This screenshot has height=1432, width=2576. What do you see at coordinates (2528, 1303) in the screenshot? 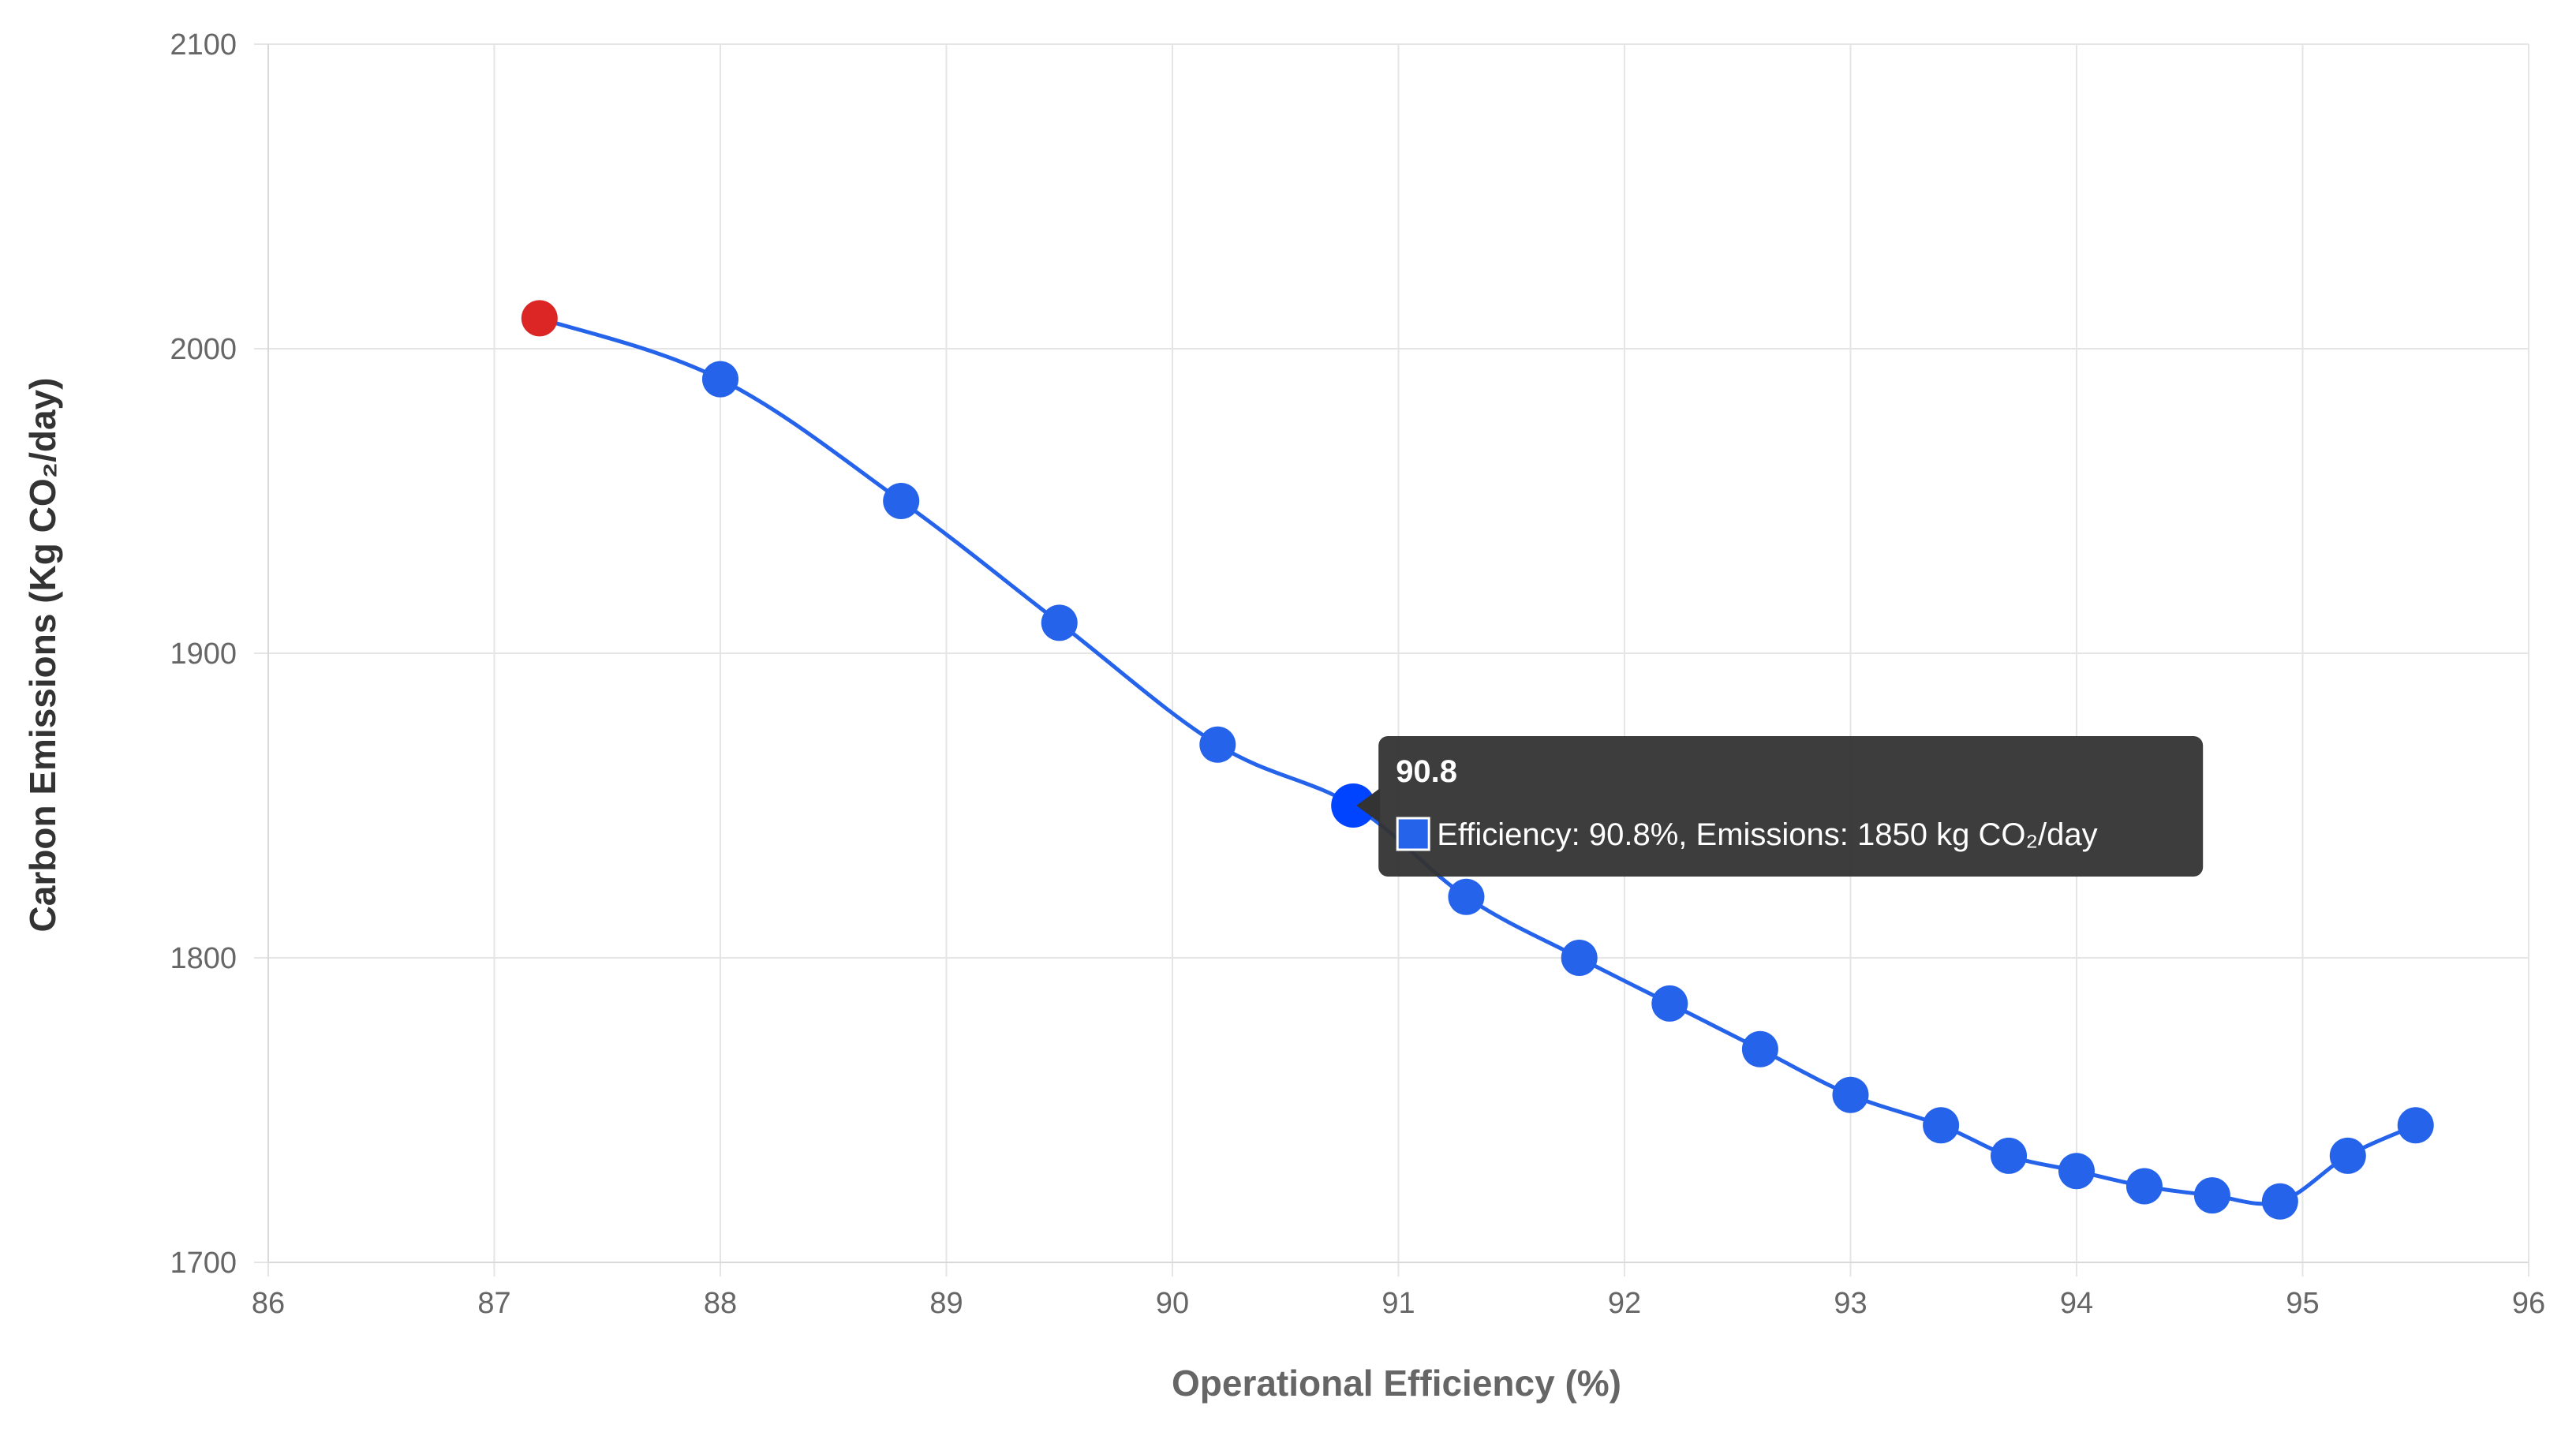
I see `x-tick-label: 96` at bounding box center [2528, 1303].